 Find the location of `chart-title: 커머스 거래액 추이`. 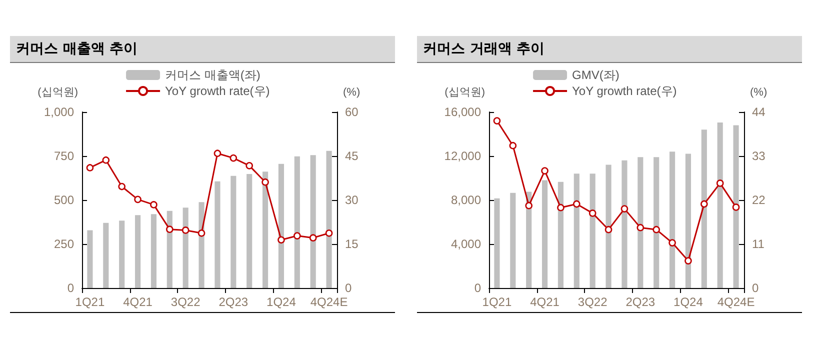

chart-title: 커머스 거래액 추이 is located at coordinates (609, 49).